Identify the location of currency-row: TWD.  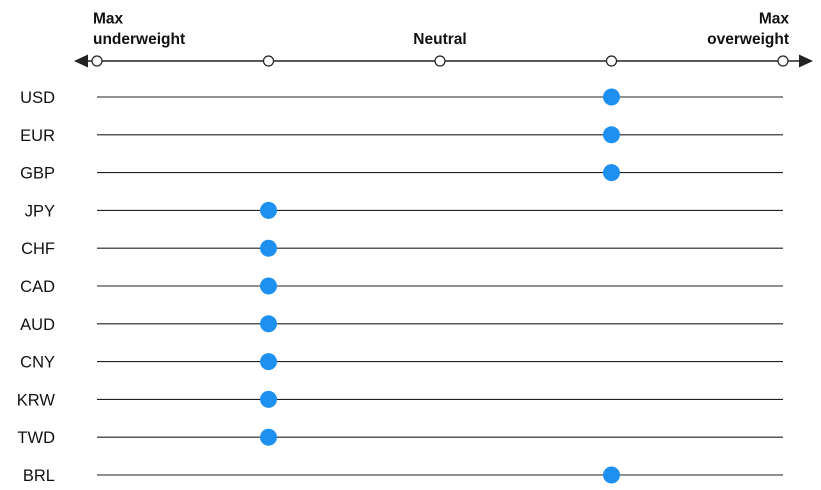
(400, 437).